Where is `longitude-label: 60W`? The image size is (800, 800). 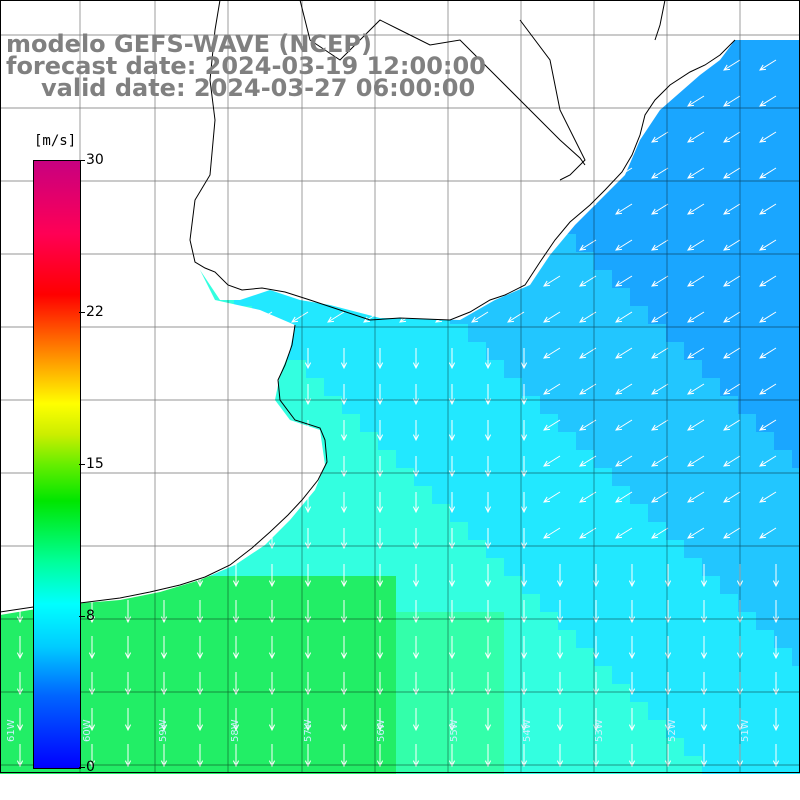
longitude-label: 60W is located at coordinates (87, 730).